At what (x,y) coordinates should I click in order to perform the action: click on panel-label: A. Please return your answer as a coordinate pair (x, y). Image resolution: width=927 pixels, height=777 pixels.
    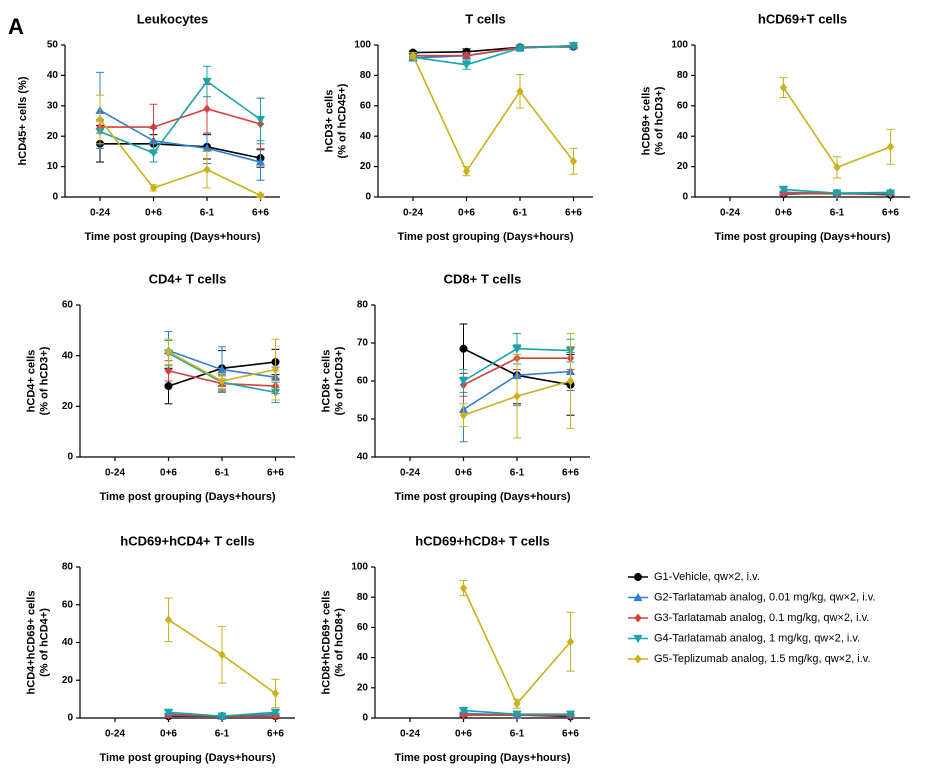
    Looking at the image, I should click on (16, 26).